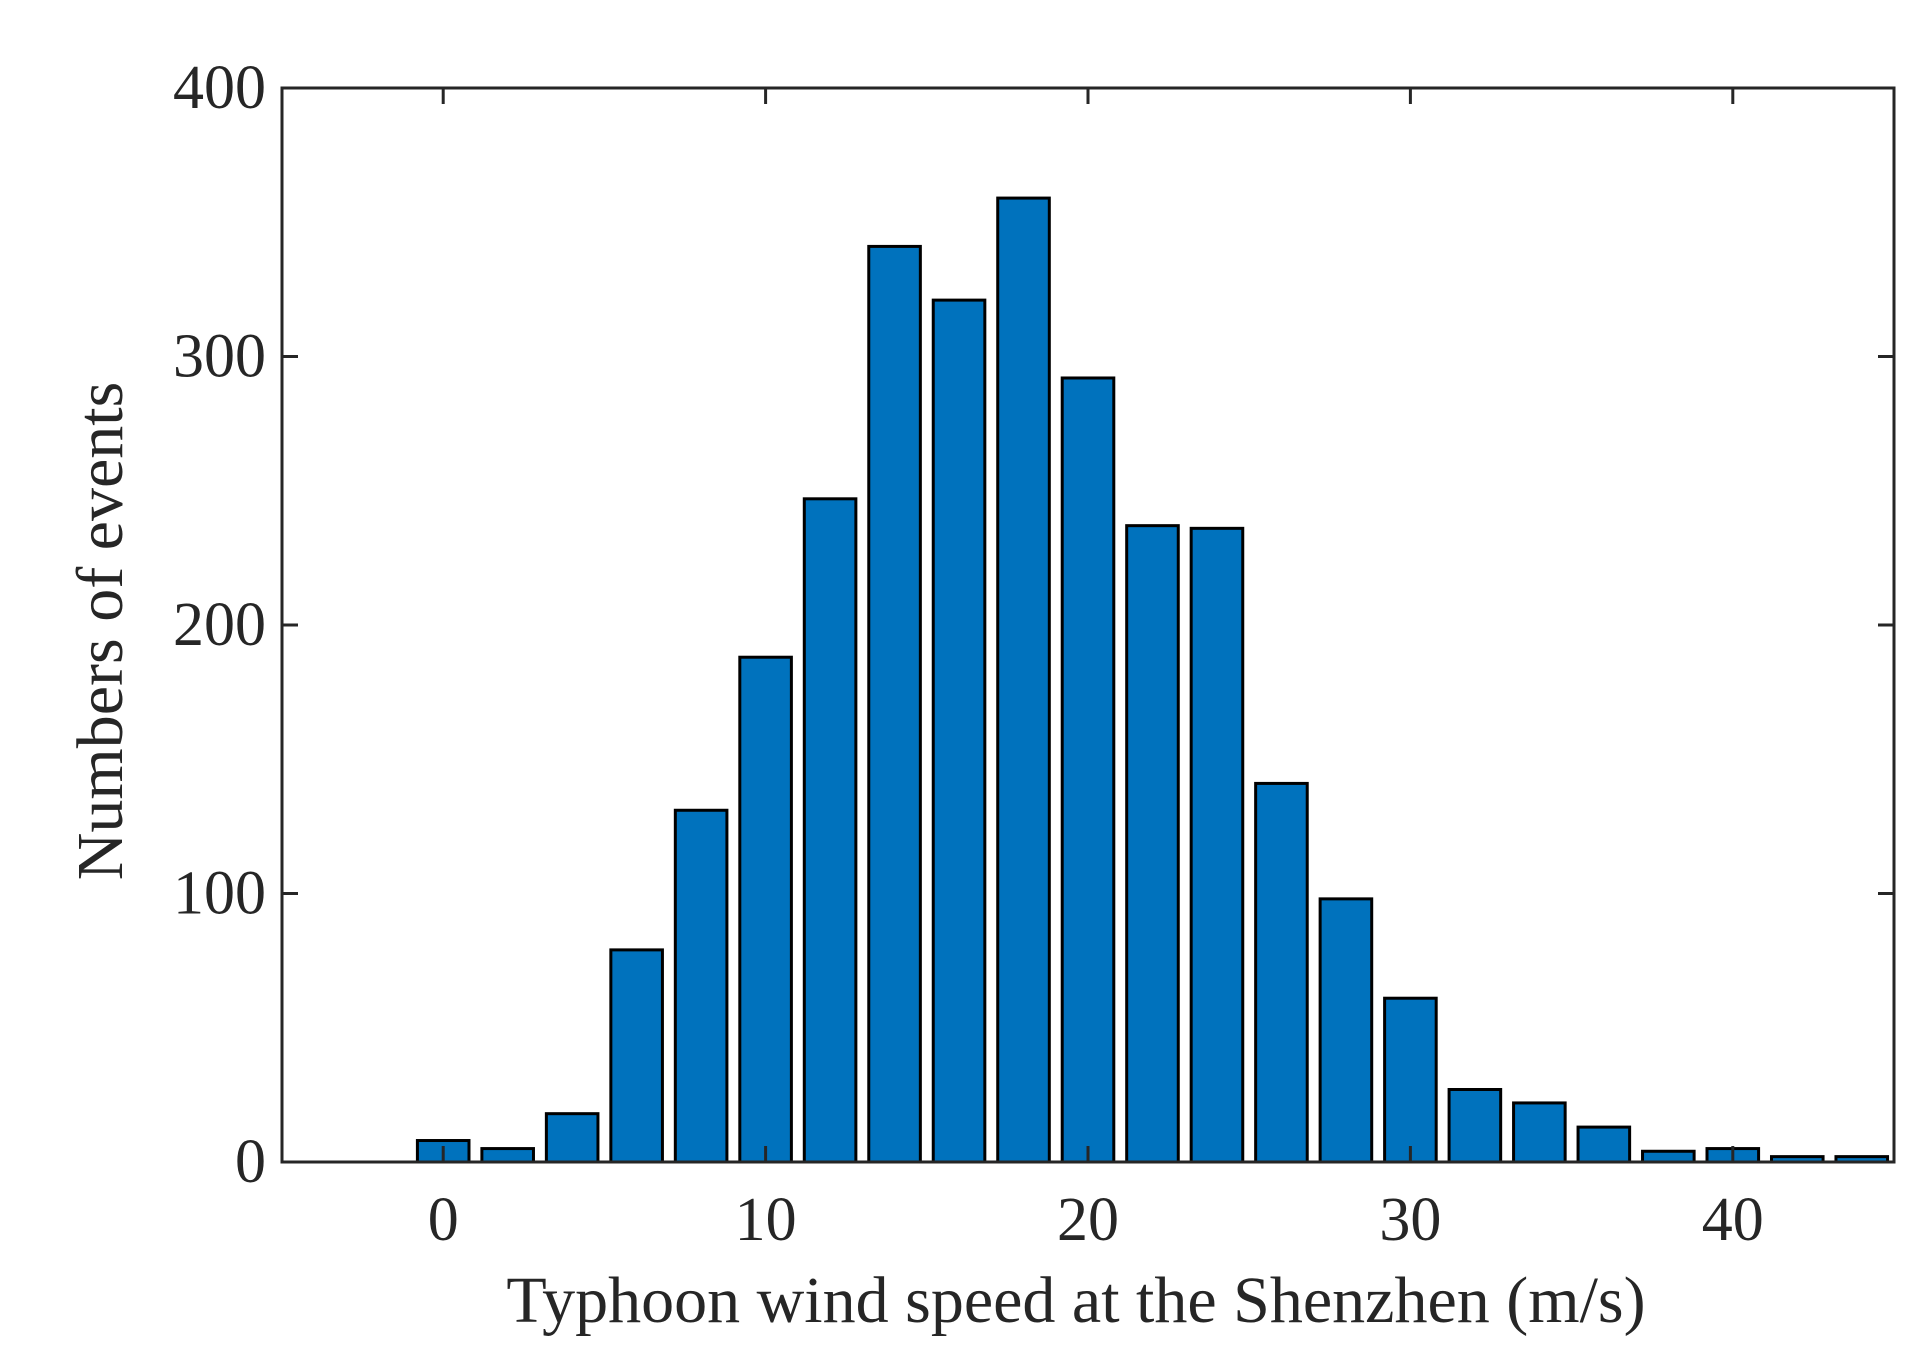 The width and height of the screenshot is (1928, 1364). What do you see at coordinates (100, 631) in the screenshot?
I see `y-axis-title: Numbers of events` at bounding box center [100, 631].